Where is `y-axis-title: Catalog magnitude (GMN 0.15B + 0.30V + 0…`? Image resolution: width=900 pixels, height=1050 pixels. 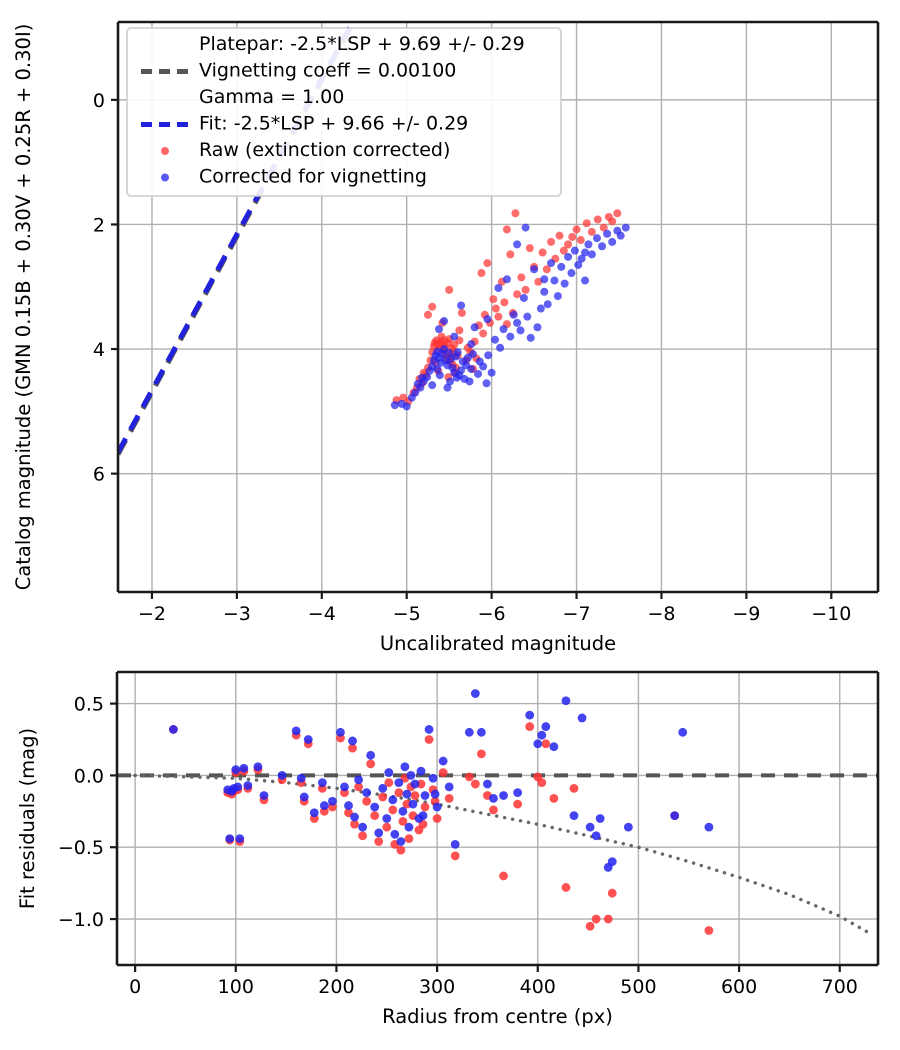 y-axis-title: Catalog magnitude (GMN 0.15B + 0.30V + 0… is located at coordinates (23, 307).